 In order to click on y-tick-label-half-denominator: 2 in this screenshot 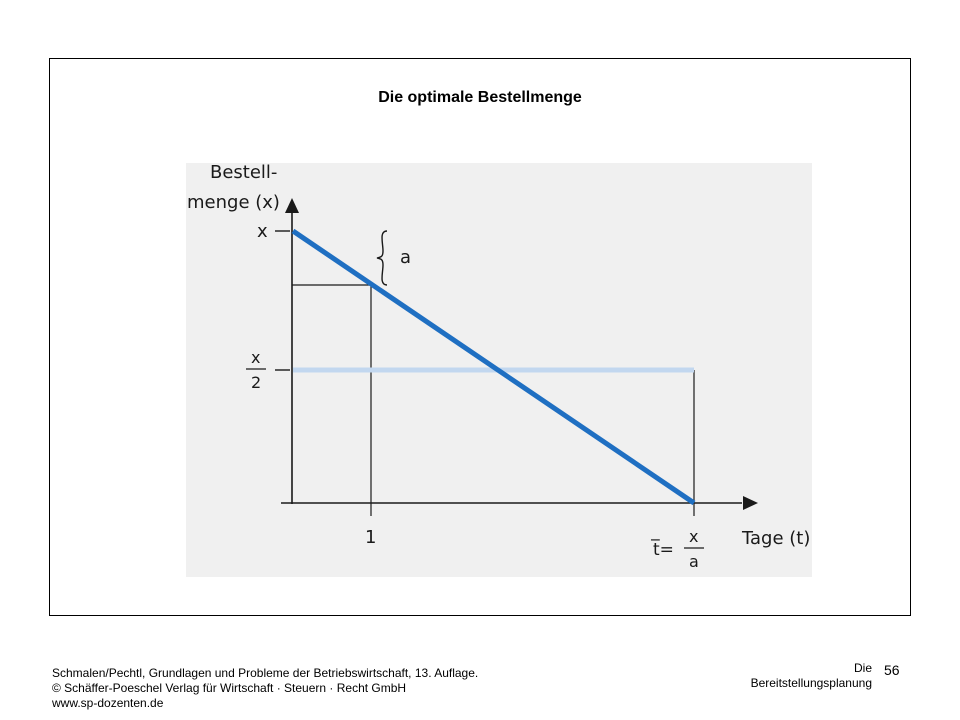, I will do `click(256, 382)`.